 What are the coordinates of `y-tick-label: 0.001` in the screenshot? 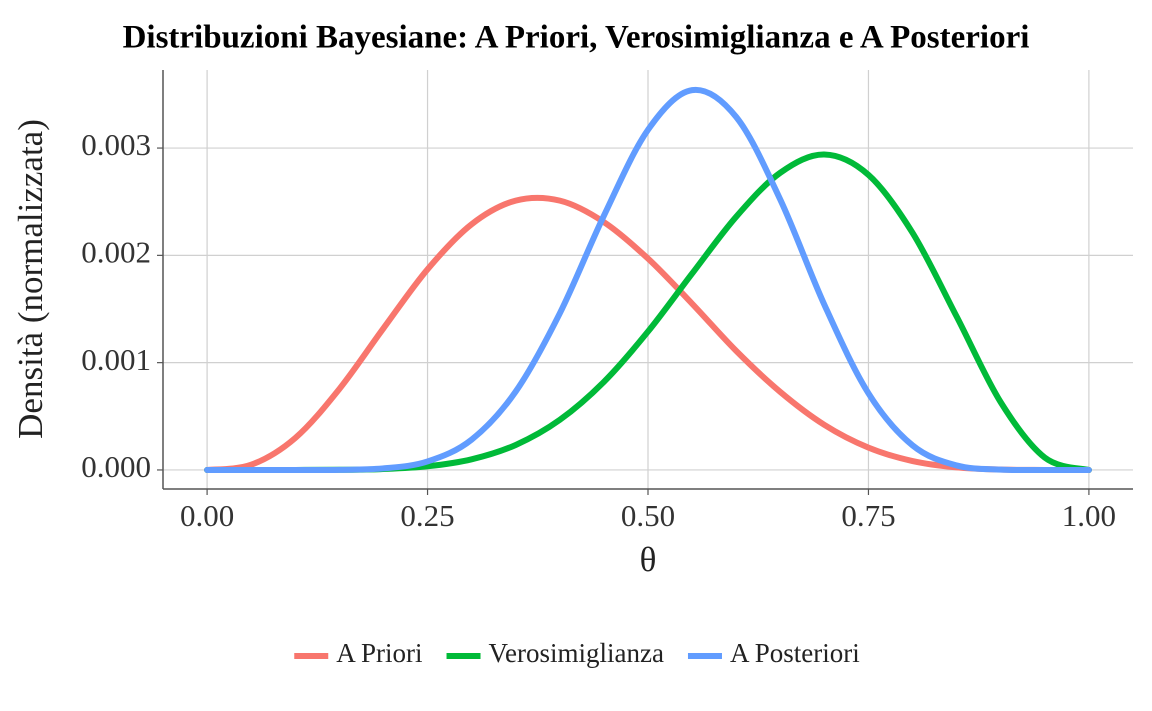 It's located at (116, 359).